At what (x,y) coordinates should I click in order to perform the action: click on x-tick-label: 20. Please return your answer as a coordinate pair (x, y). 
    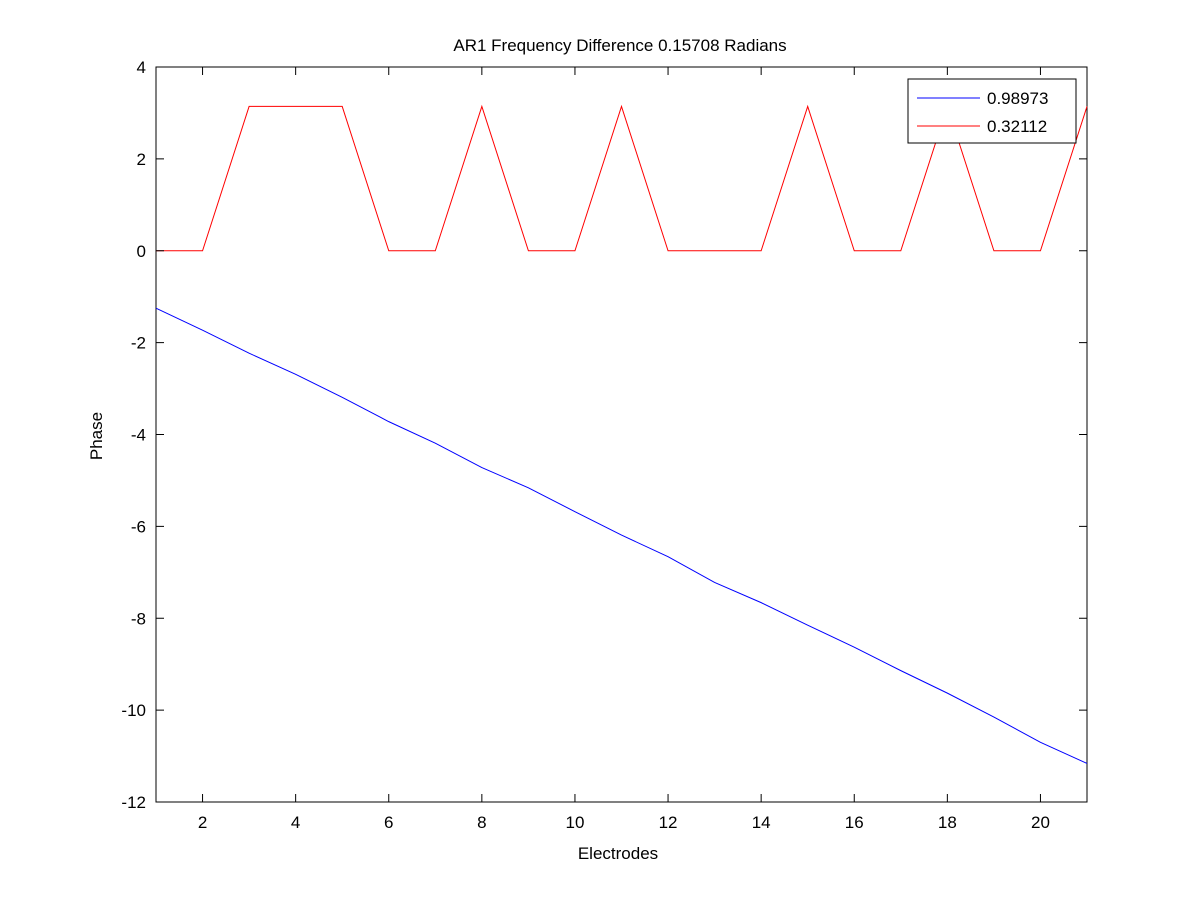
    Looking at the image, I should click on (1040, 822).